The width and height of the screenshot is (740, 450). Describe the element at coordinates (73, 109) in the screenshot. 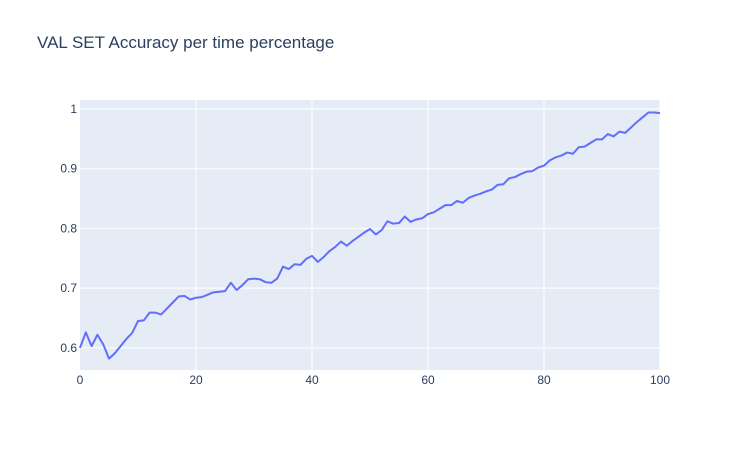

I see `y-tick-label: 1` at that location.